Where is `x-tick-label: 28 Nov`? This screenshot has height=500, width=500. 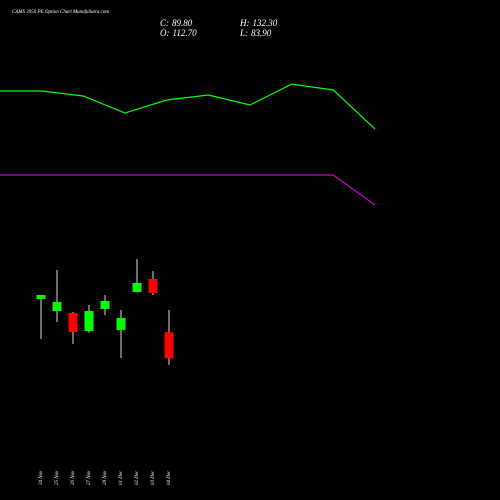 x-tick-label: 28 Nov is located at coordinates (105, 477).